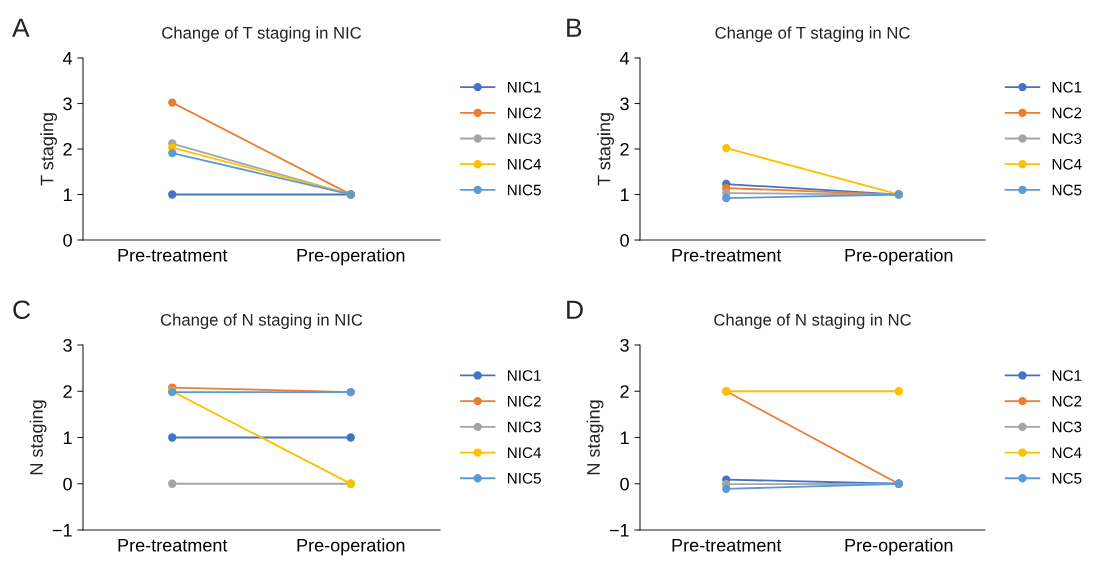 The height and width of the screenshot is (581, 1107). What do you see at coordinates (21, 27) in the screenshot?
I see `text: A` at bounding box center [21, 27].